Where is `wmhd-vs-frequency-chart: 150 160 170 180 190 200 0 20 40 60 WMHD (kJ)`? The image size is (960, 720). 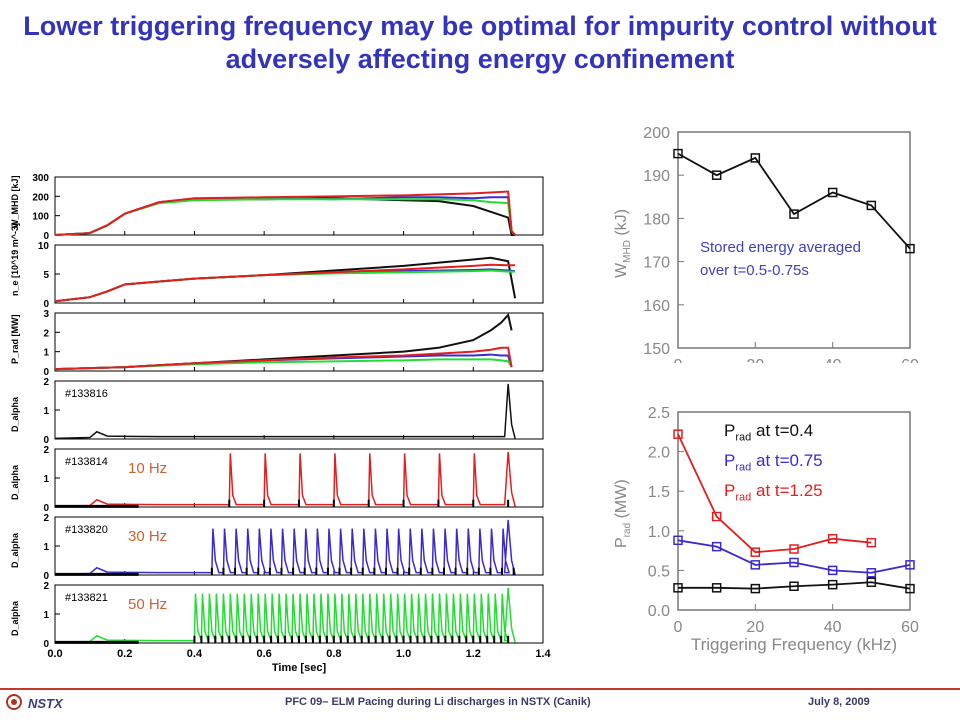 wmhd-vs-frequency-chart: 150 160 170 180 190 200 0 20 40 60 WMHD (kJ) is located at coordinates (766, 244).